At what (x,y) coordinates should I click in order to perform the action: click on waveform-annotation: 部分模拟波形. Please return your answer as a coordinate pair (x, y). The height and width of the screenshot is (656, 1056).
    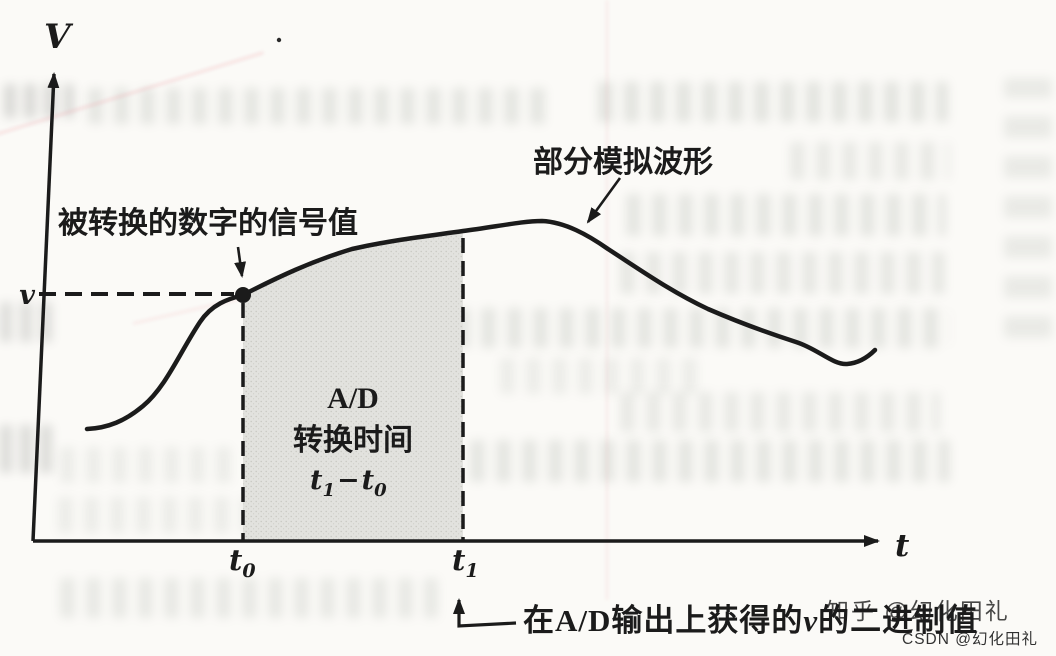
    Looking at the image, I should click on (623, 162).